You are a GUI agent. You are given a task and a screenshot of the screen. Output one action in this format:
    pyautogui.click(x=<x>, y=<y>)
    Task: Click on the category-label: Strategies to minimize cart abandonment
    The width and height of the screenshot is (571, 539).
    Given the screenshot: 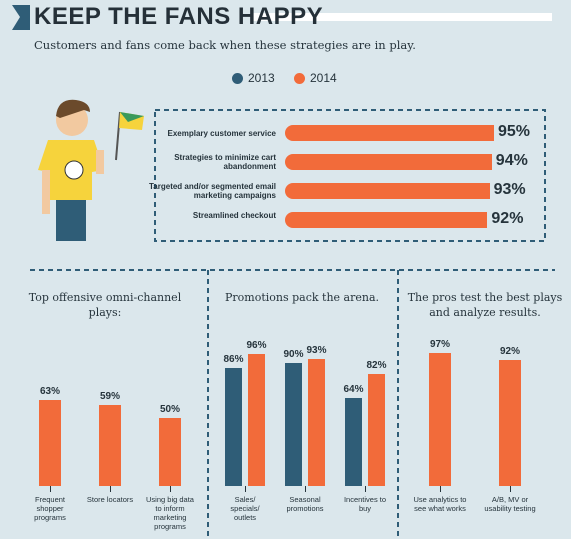 What is the action you would take?
    pyautogui.click(x=225, y=162)
    